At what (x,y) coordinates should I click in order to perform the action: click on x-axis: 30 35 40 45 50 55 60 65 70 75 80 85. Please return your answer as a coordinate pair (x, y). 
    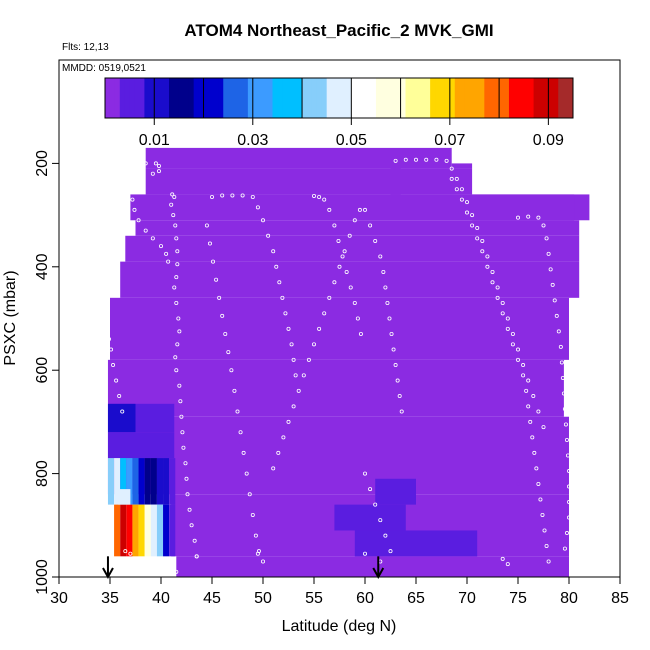
    Looking at the image, I should click on (339, 592).